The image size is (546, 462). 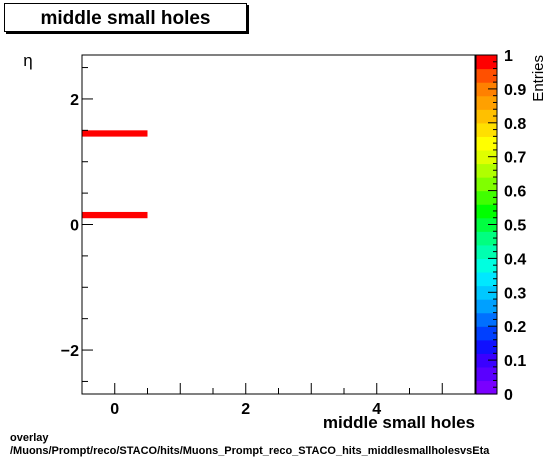 I want to click on x-axis-ticks: 0 2 4, so click(x=278, y=400).